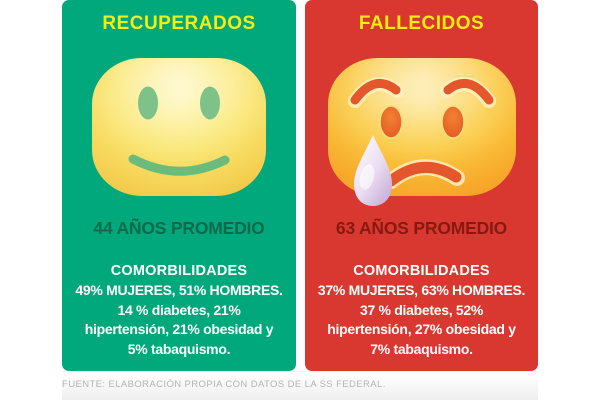 Image resolution: width=600 pixels, height=400 pixels. Describe the element at coordinates (148, 103) in the screenshot. I see `smiley-left-eye` at that location.